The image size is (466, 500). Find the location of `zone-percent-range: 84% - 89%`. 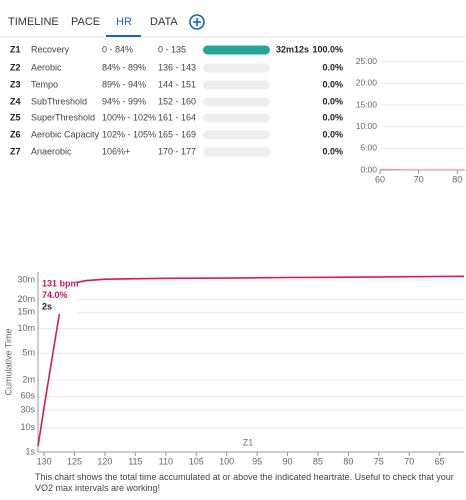

zone-percent-range: 84% - 89% is located at coordinates (124, 67).